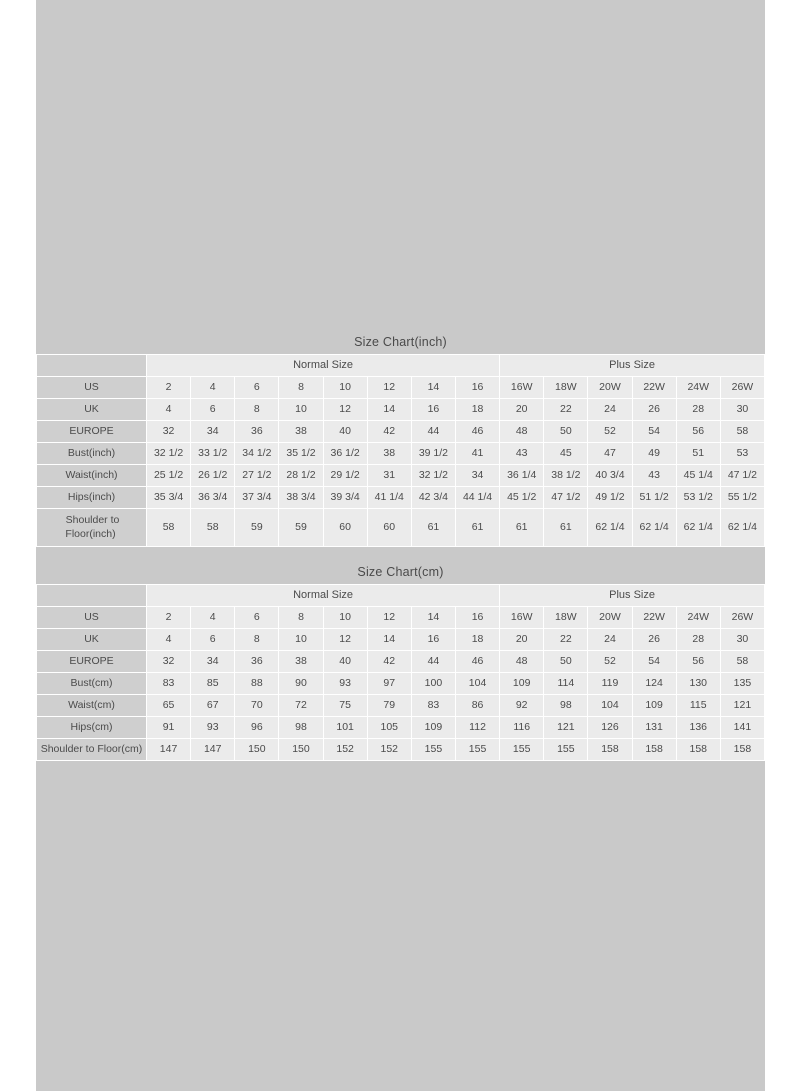 The height and width of the screenshot is (1091, 800). What do you see at coordinates (168, 497) in the screenshot?
I see `table-cell: 35 3/4` at bounding box center [168, 497].